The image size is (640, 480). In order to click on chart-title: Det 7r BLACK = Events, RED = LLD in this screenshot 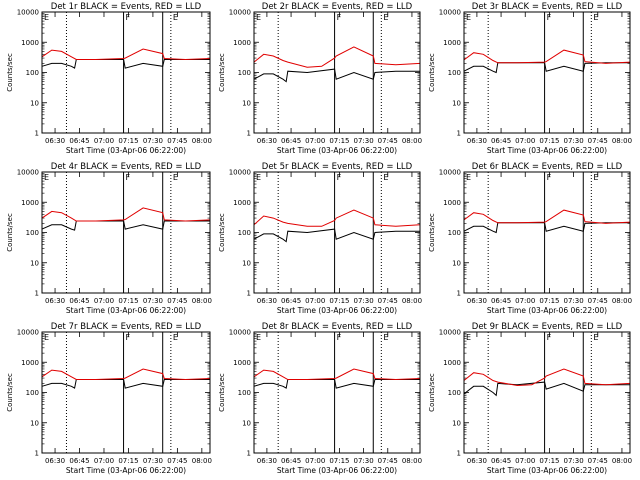, I will do `click(126, 327)`.